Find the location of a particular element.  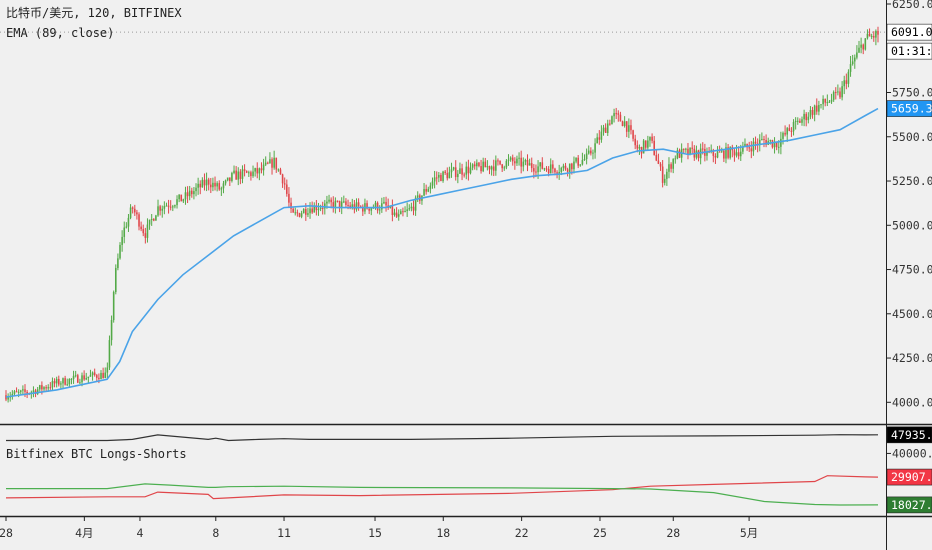

longs-line is located at coordinates (442, 438).